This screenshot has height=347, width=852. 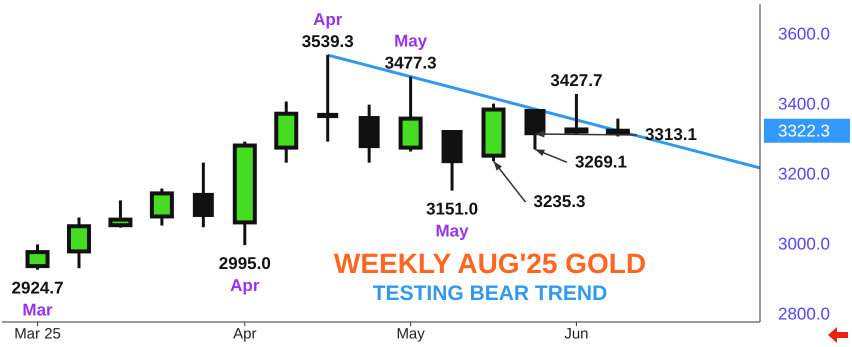 I want to click on annotation: 3427.7, so click(x=576, y=80).